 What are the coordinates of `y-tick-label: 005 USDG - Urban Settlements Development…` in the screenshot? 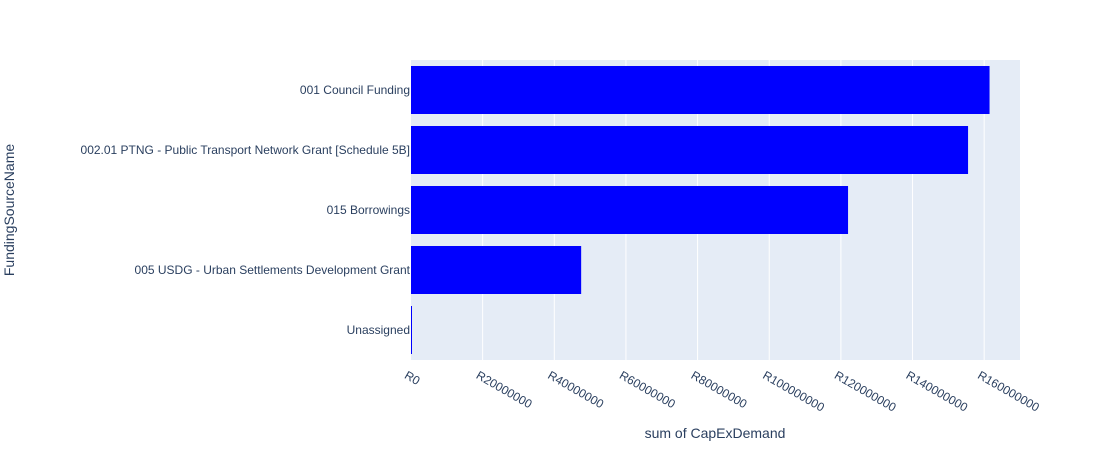 It's located at (273, 270).